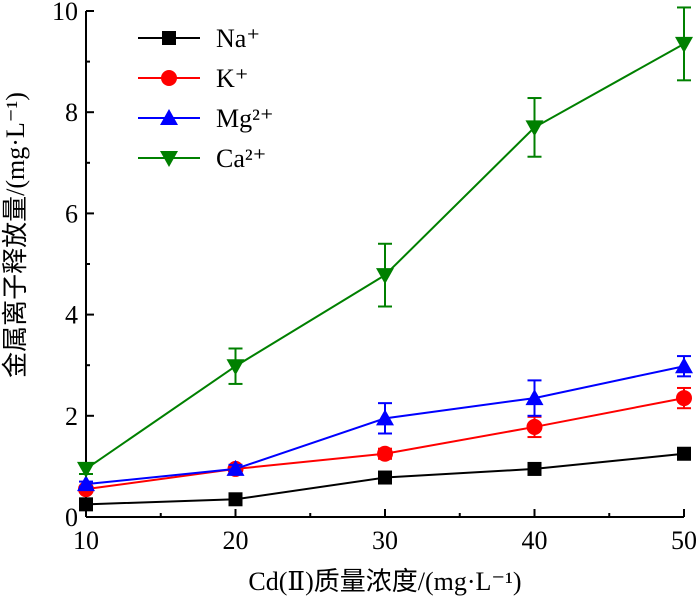  I want to click on legend-label: Mg²⁺, so click(245, 118).